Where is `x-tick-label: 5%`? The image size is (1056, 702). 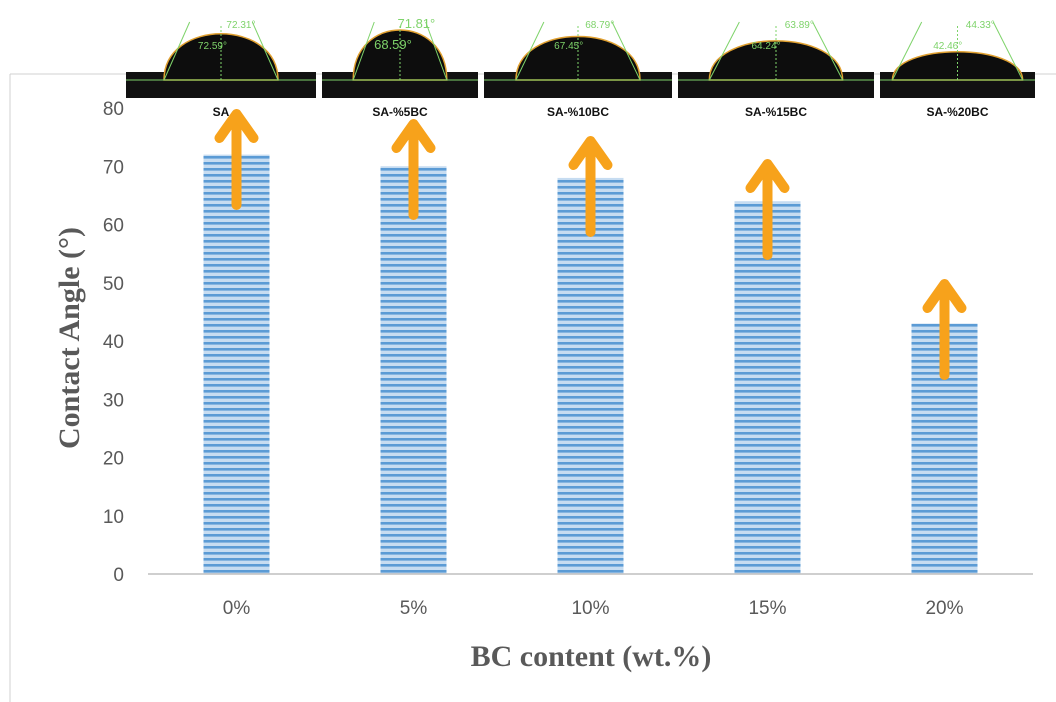 x-tick-label: 5% is located at coordinates (414, 608).